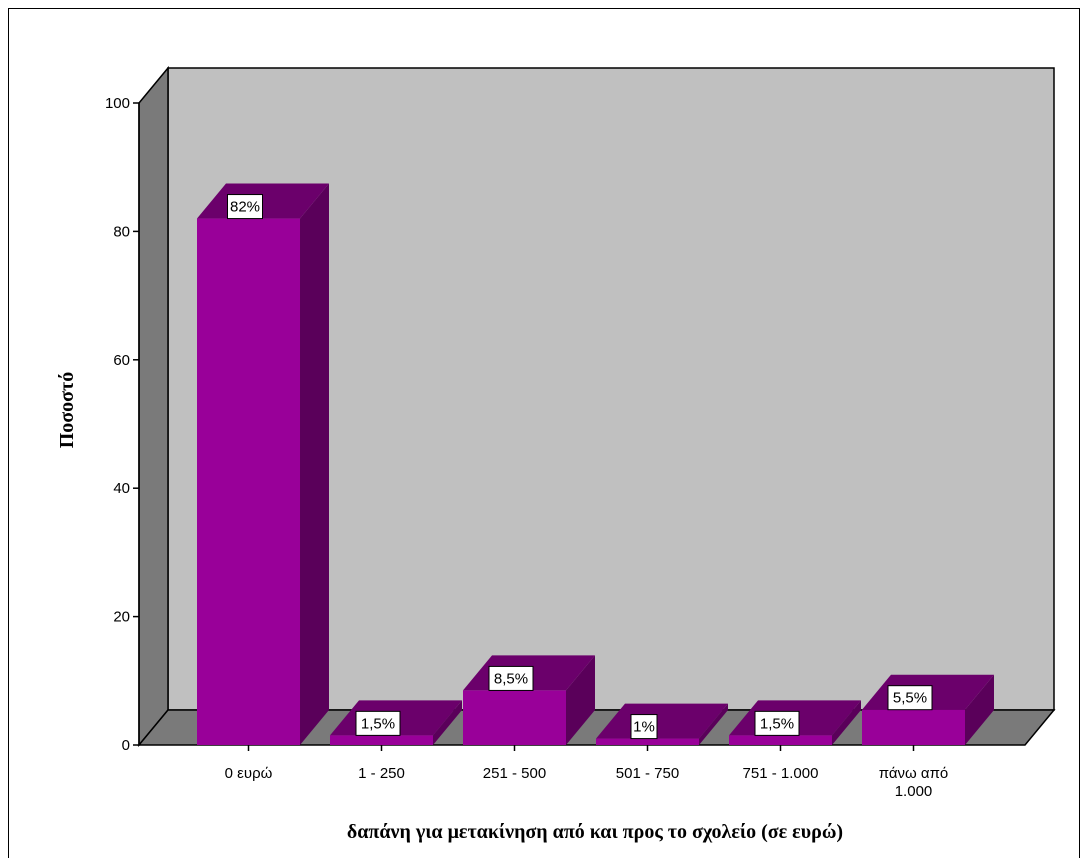 The width and height of the screenshot is (1086, 858). Describe the element at coordinates (381, 773) in the screenshot. I see `x-tick-label: 1 - 250` at that location.